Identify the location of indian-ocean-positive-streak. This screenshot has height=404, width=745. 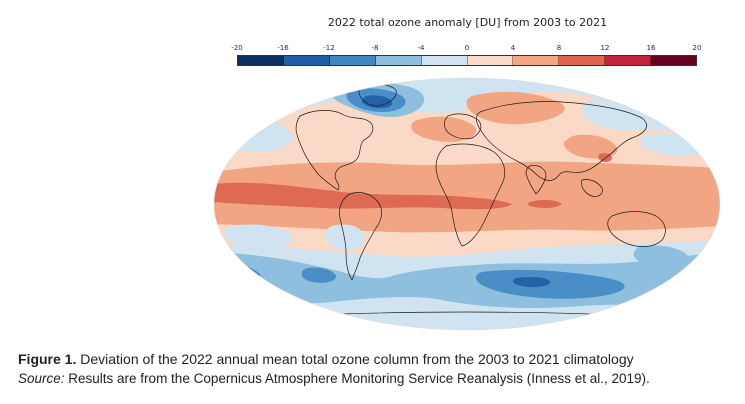
(544, 203).